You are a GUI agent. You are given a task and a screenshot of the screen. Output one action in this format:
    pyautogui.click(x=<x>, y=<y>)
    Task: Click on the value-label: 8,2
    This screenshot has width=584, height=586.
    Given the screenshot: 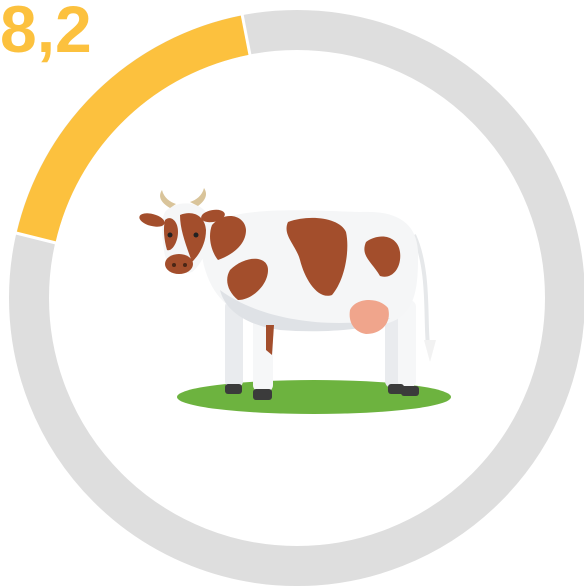 What is the action you would take?
    pyautogui.click(x=46, y=33)
    